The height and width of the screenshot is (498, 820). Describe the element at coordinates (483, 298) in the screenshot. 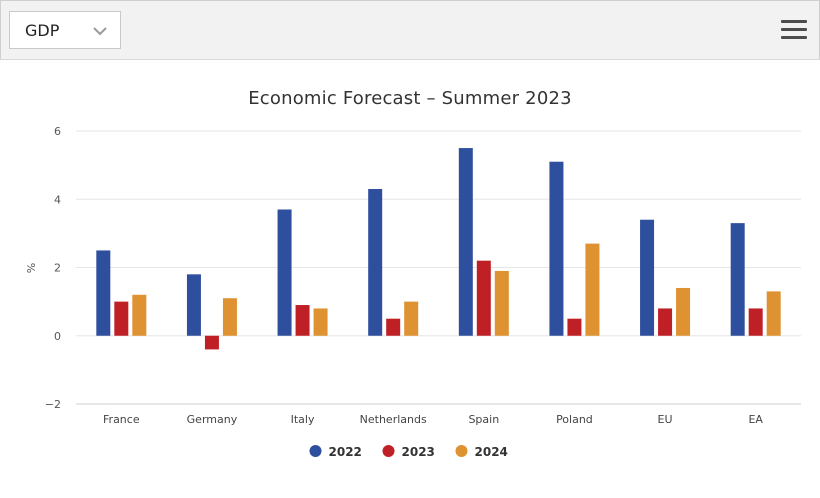

I see `bar-spain-2023` at that location.